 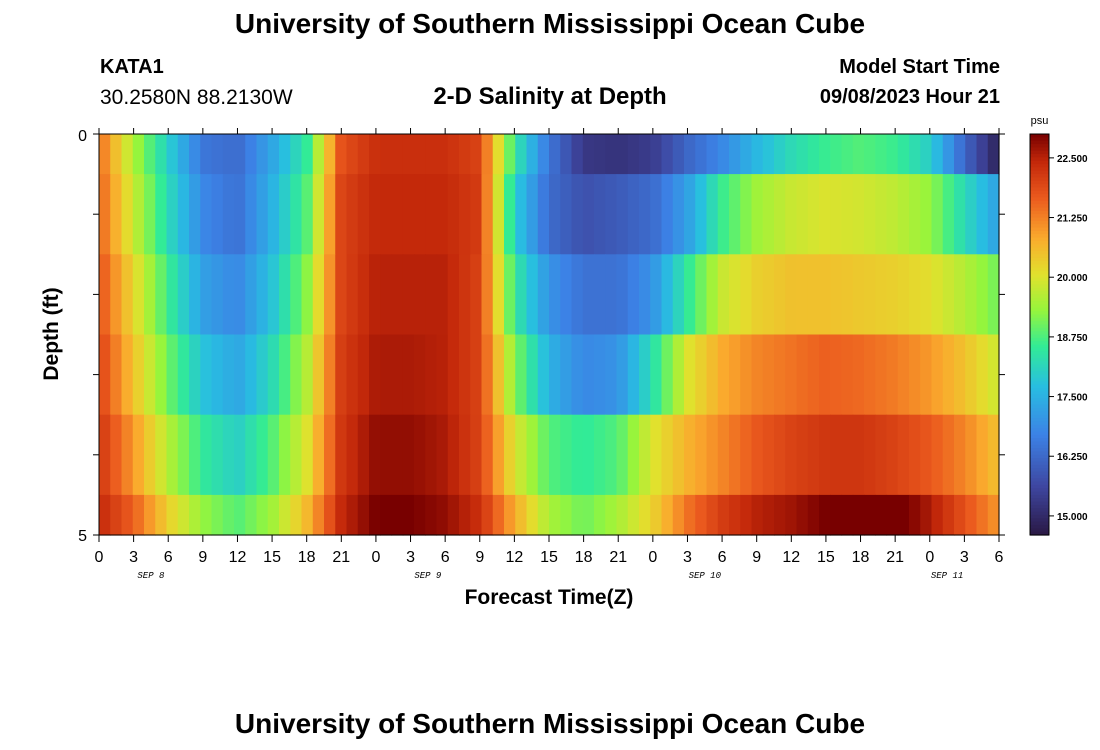 I want to click on x-tick-label: 15, so click(x=549, y=557).